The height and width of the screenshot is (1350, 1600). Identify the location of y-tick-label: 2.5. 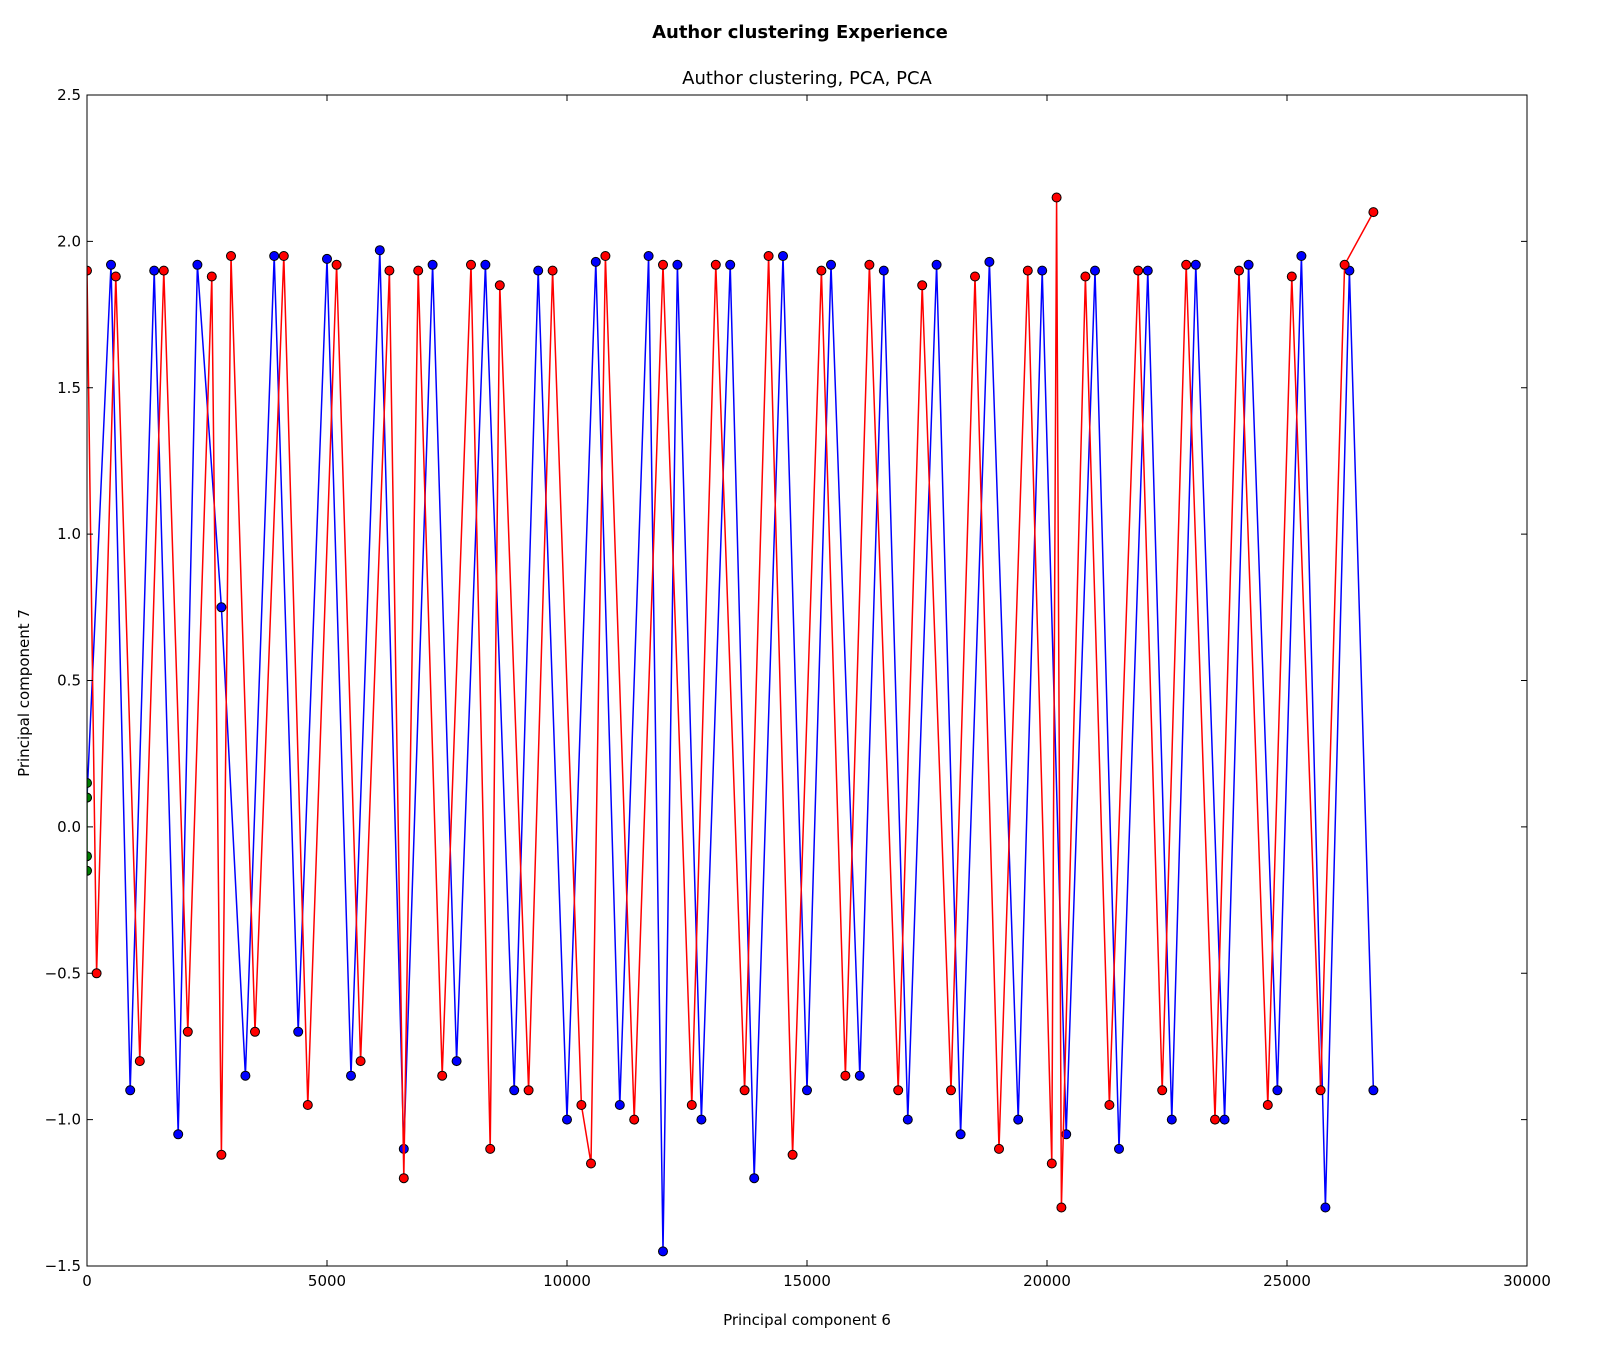
(69, 95).